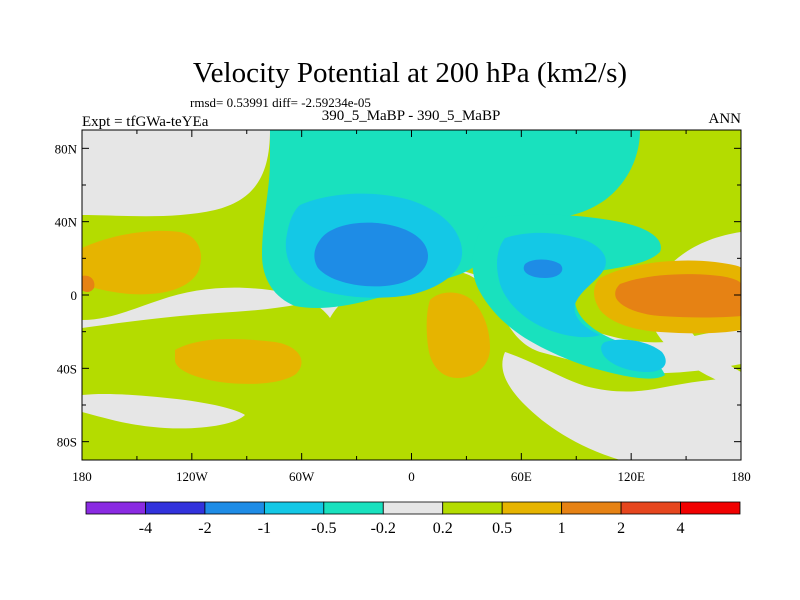 The image size is (800, 600). What do you see at coordinates (521, 476) in the screenshot?
I see `lon-tick-label: 60E` at bounding box center [521, 476].